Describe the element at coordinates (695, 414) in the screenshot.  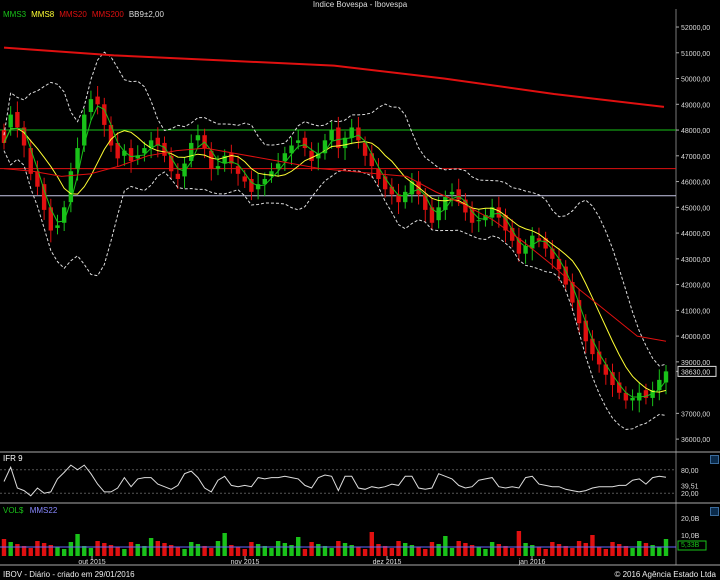
I see `price-tick-label: 37000,00` at that location.